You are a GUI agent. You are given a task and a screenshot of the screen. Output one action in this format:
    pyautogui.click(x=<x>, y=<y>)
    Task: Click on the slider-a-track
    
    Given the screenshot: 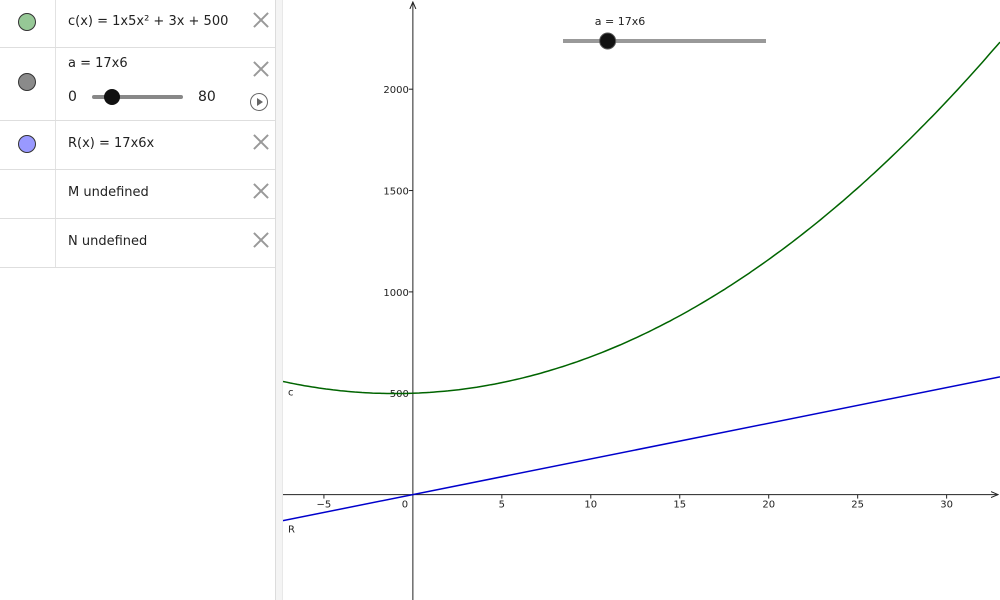 What is the action you would take?
    pyautogui.click(x=137, y=97)
    